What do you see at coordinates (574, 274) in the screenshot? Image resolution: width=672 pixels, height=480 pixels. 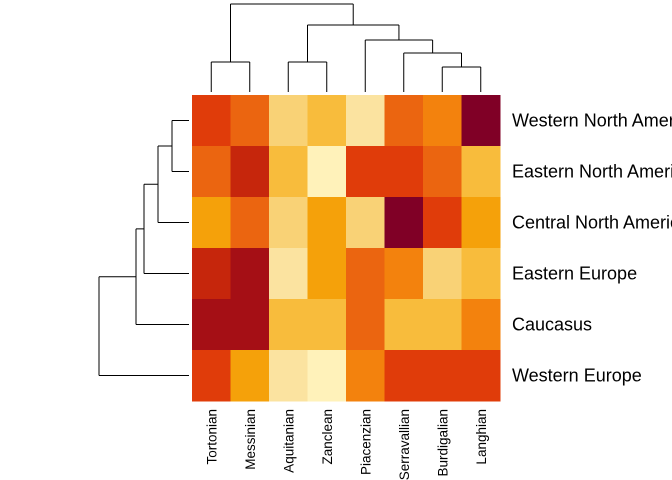 I see `row-label: Eastern Europe` at bounding box center [574, 274].